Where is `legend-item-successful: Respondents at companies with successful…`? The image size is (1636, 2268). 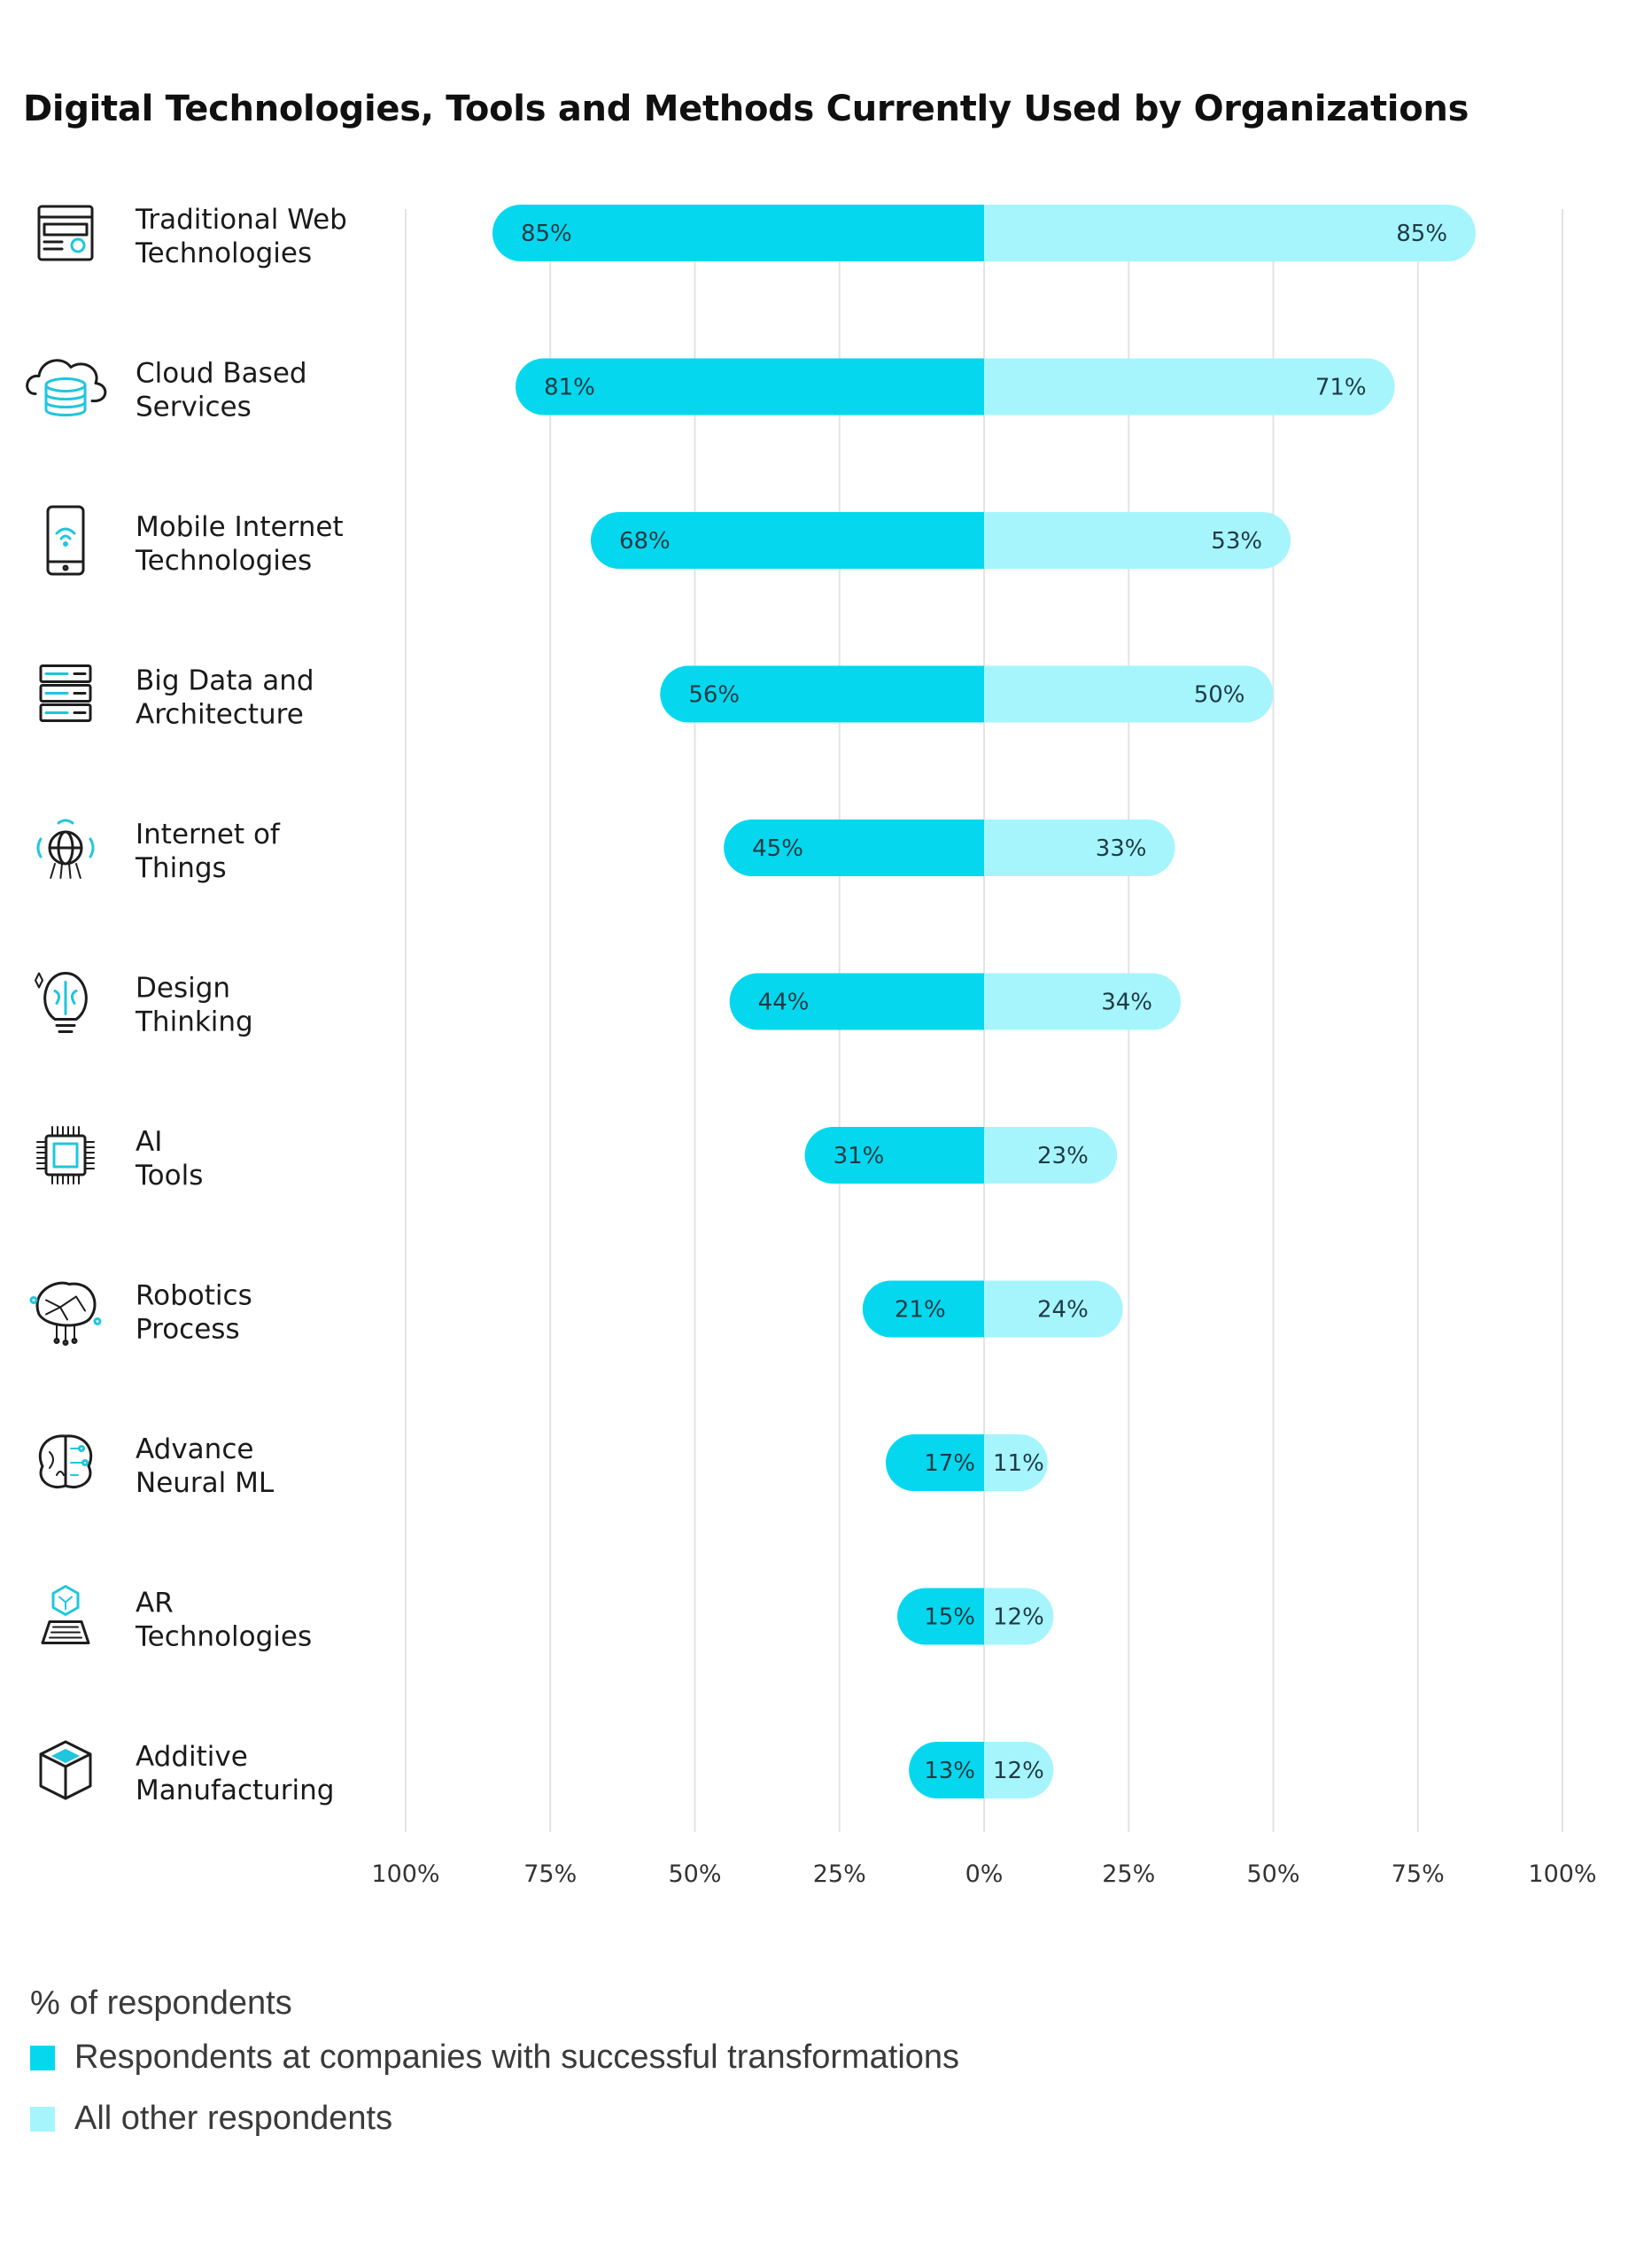
legend-item-successful: Respondents at companies with successful… is located at coordinates (494, 2058).